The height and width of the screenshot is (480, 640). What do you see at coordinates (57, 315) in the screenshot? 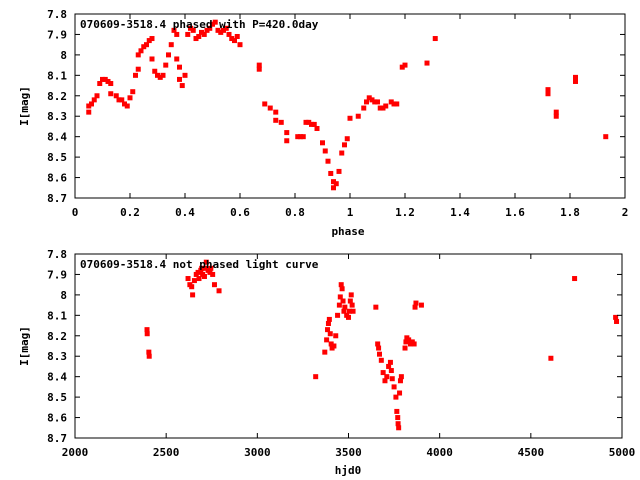
I see `unphased-y-tick-label: 8.1` at bounding box center [57, 315].